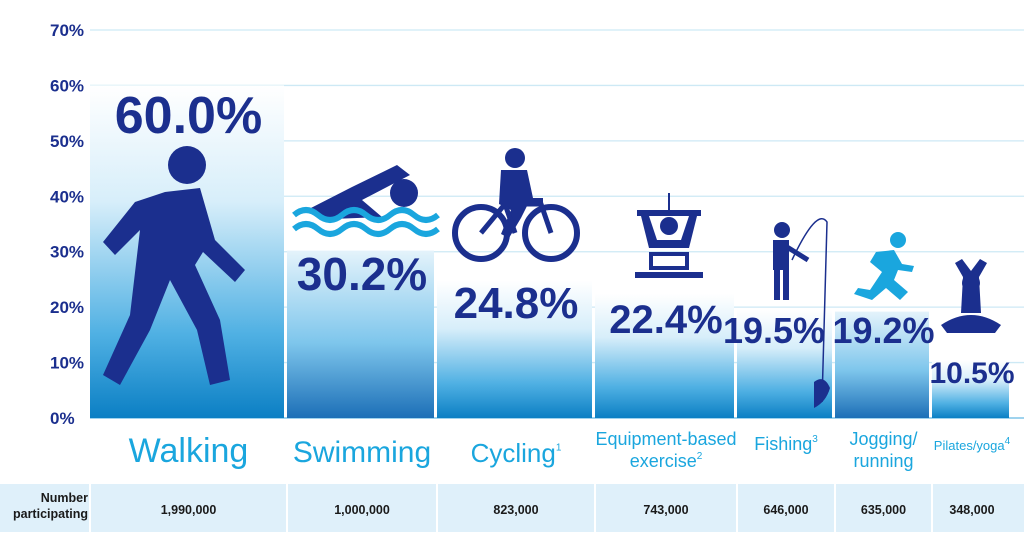 The width and height of the screenshot is (1024, 545). Describe the element at coordinates (972, 444) in the screenshot. I see `category-label: Pilates/yoga4` at that location.